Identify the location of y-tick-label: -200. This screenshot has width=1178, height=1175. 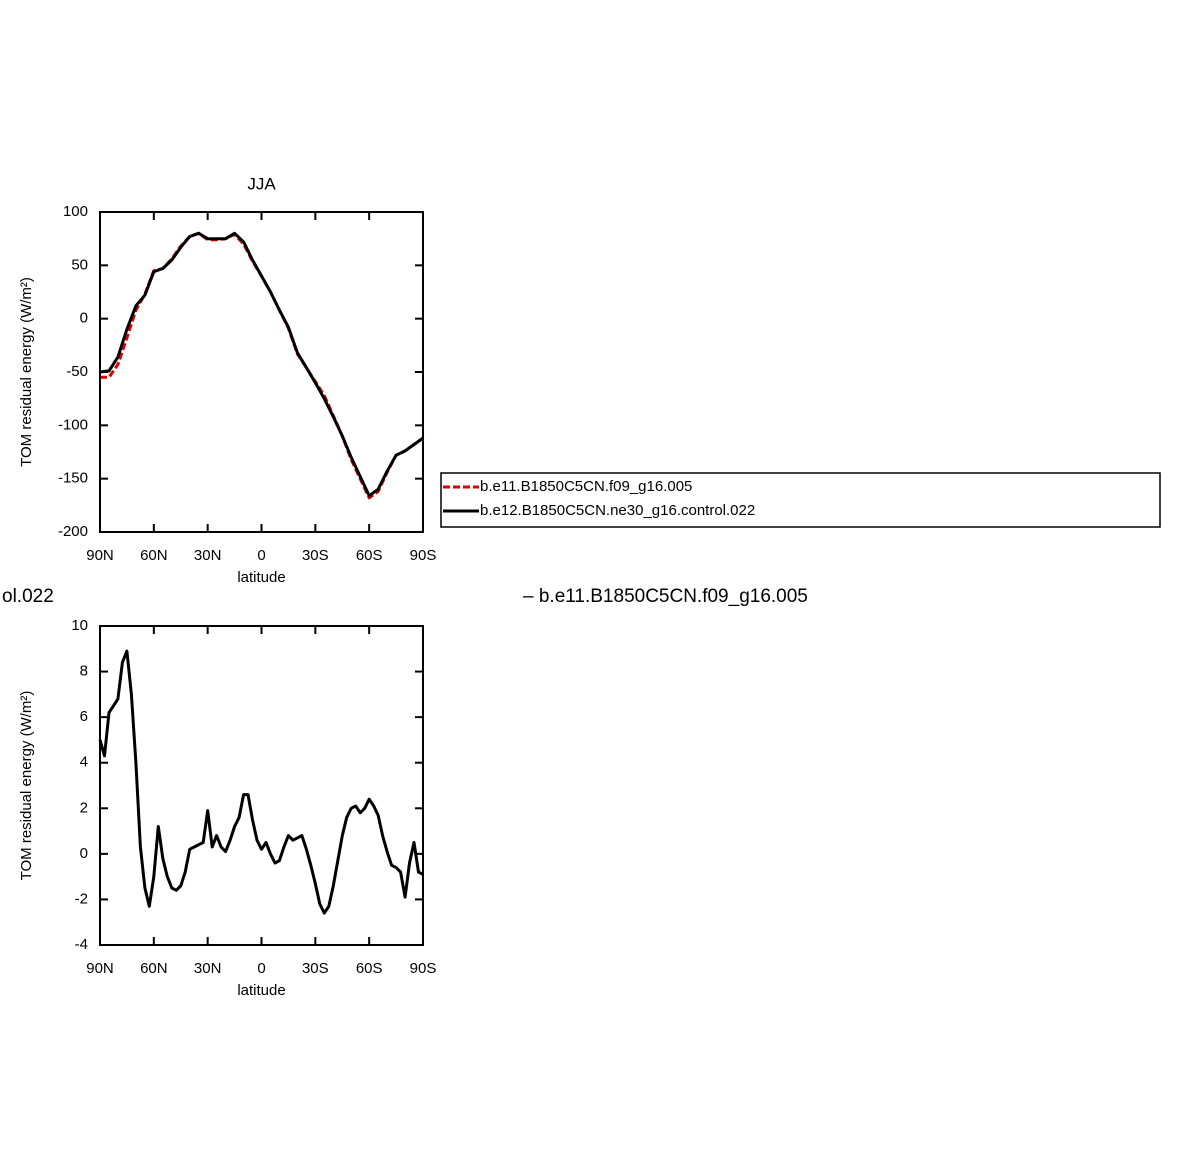
(73, 531).